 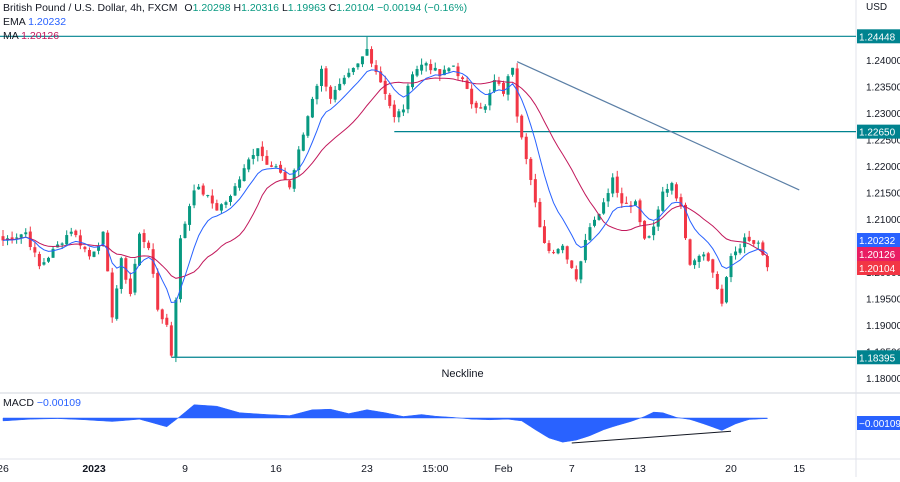 I want to click on y-tick-label: 1.22000, so click(x=883, y=167).